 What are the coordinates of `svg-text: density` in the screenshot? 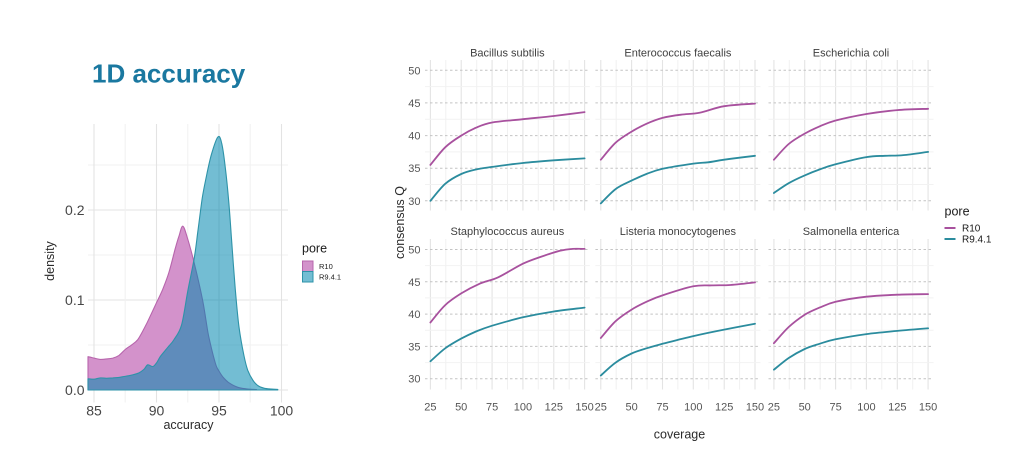 It's located at (50, 260).